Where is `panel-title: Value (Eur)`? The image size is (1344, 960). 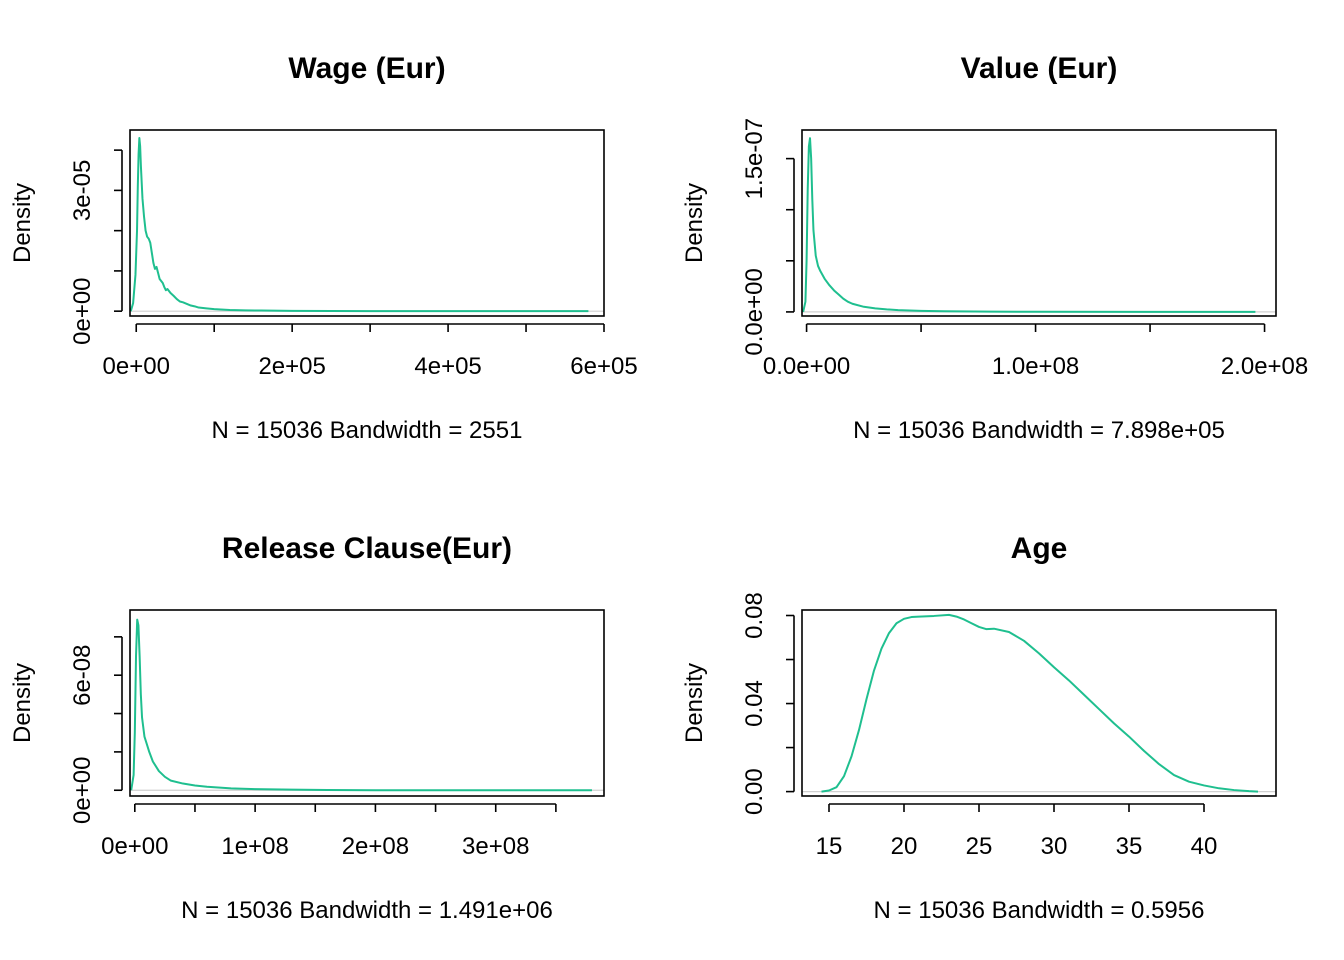
panel-title: Value (Eur) is located at coordinates (1039, 68).